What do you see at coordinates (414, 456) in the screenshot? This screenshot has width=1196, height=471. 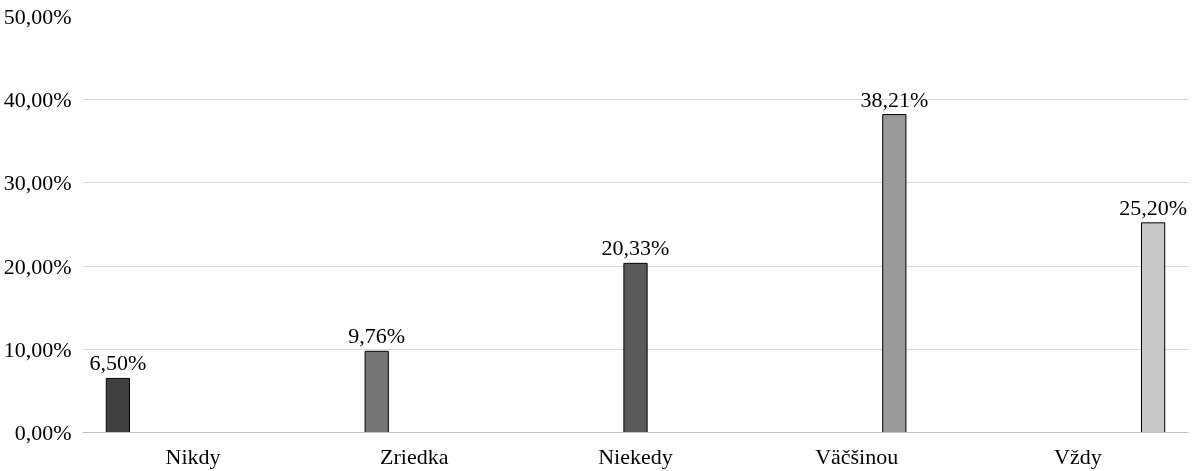 I see `x-tick-label: Zriedka` at bounding box center [414, 456].